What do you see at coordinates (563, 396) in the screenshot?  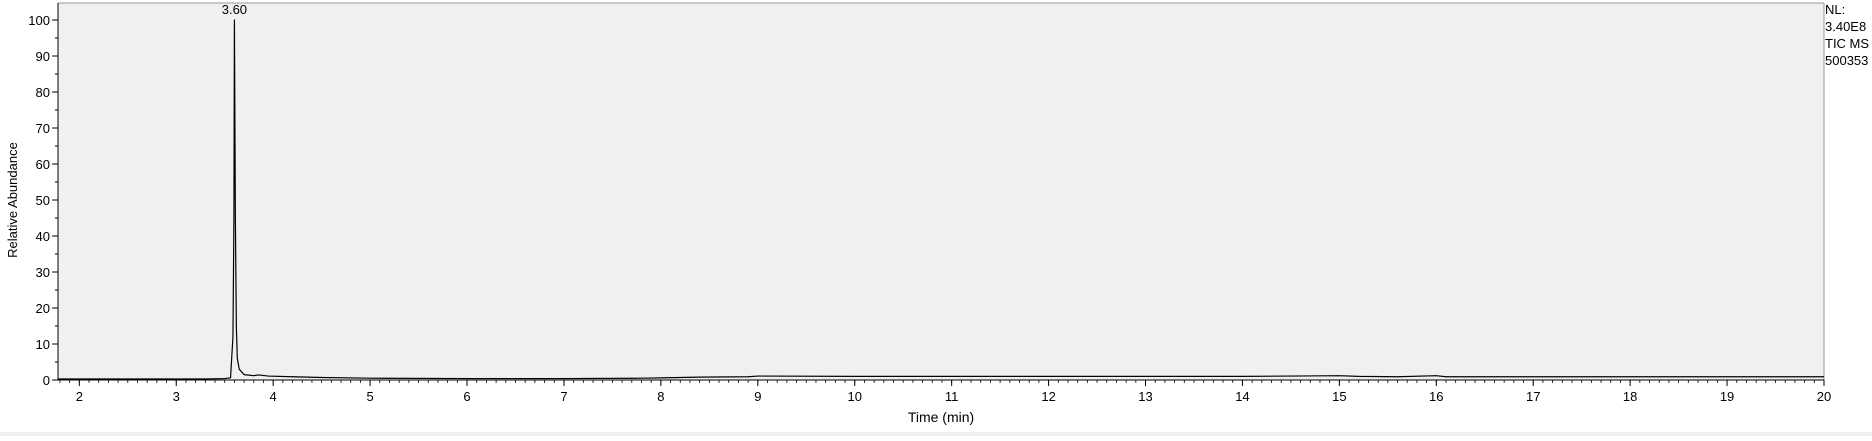 I see `x-tick-label: 7` at bounding box center [563, 396].